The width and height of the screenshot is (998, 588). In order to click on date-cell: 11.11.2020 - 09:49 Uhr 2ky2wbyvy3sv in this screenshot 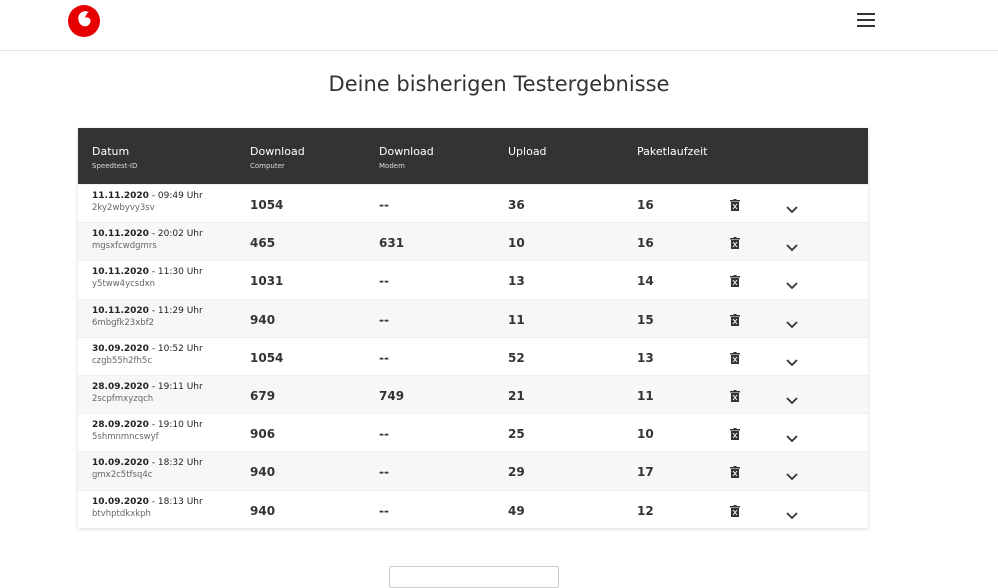, I will do `click(147, 202)`.